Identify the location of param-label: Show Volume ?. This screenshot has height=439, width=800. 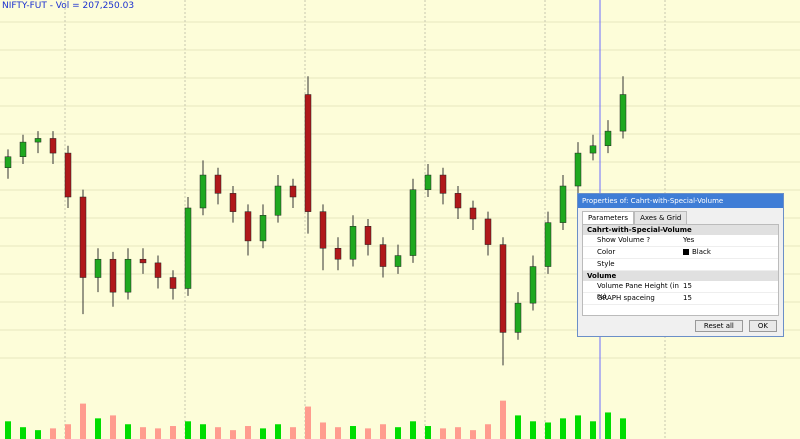
(624, 240).